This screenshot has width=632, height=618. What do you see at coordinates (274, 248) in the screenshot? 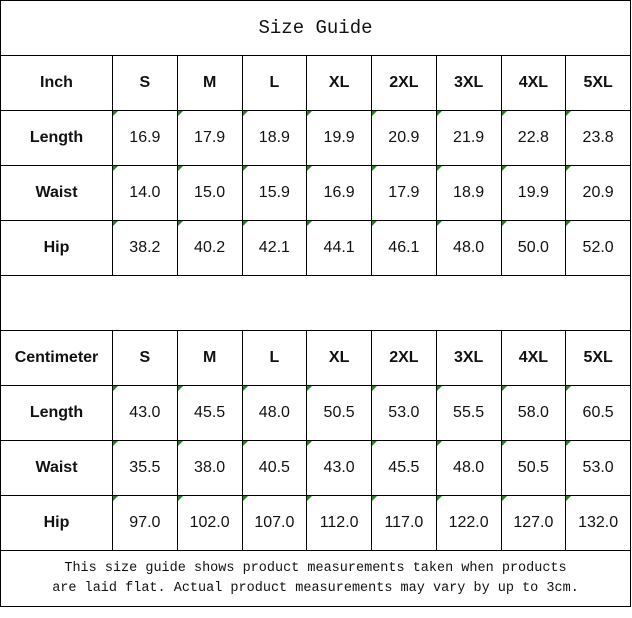
I see `measurement-cell: 42.1` at bounding box center [274, 248].